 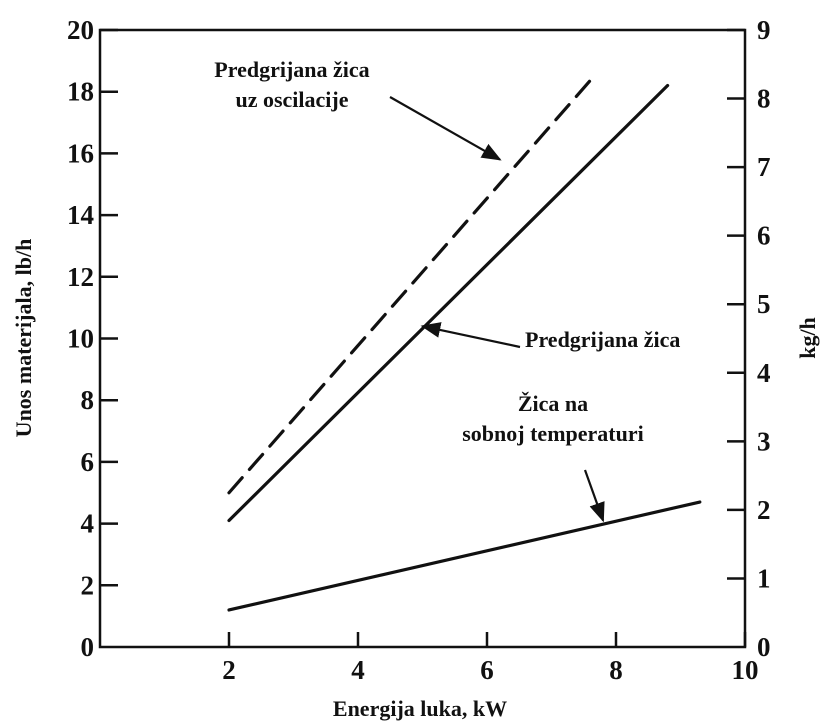 I want to click on y2-tick-label: 9, so click(x=764, y=30).